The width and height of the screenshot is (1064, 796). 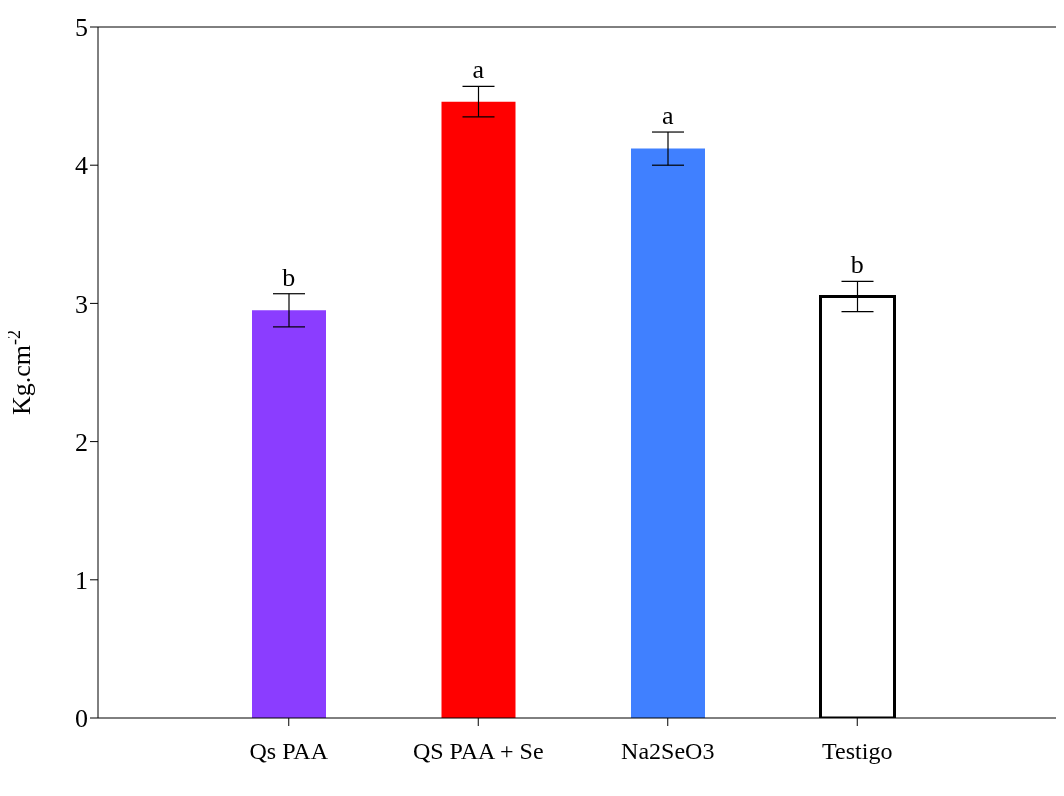 I want to click on y-tick-label: 3, so click(x=81, y=304).